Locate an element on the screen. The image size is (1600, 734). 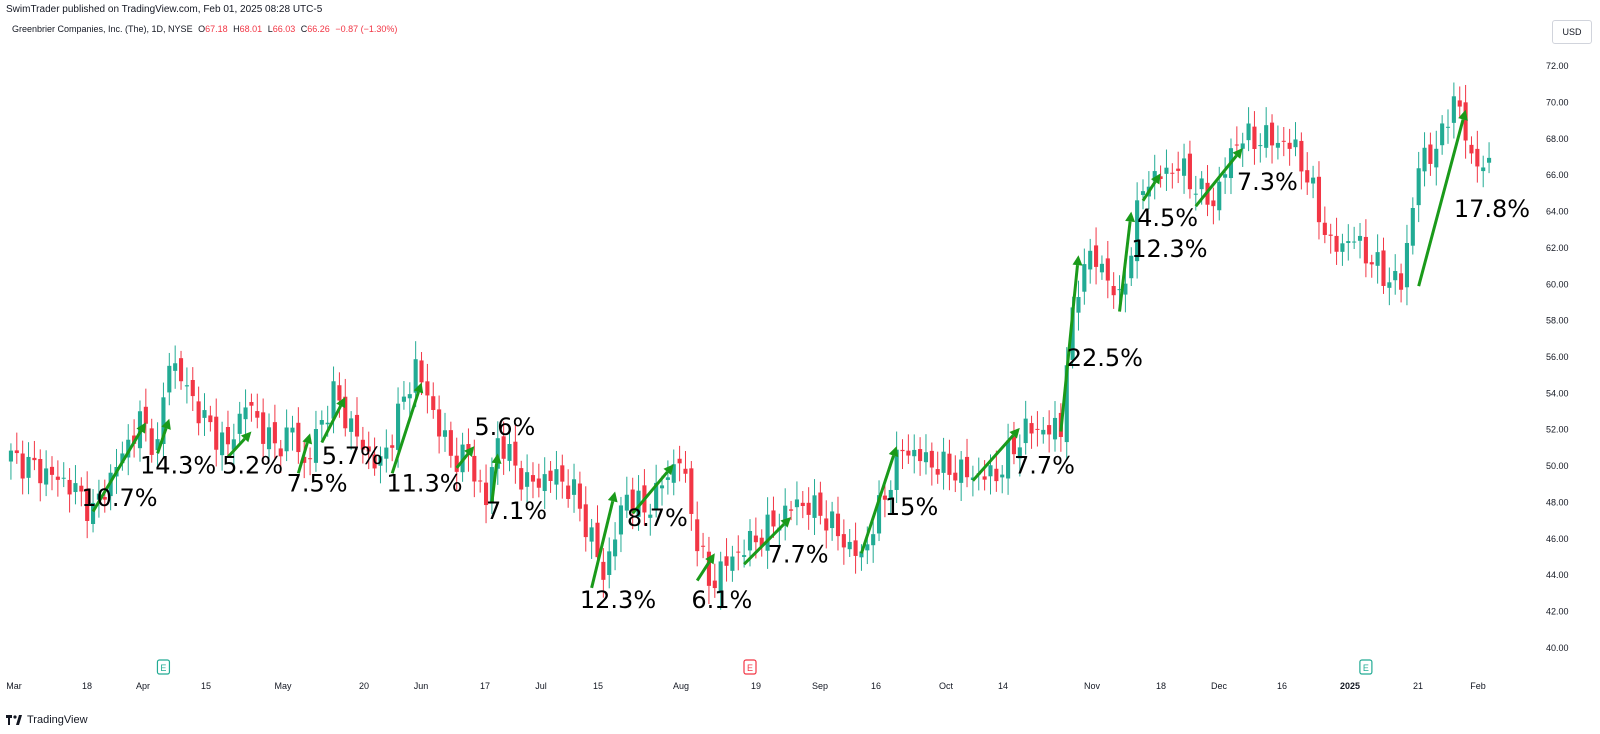
change-value: −0.87 (−1.30%) is located at coordinates (366, 29).